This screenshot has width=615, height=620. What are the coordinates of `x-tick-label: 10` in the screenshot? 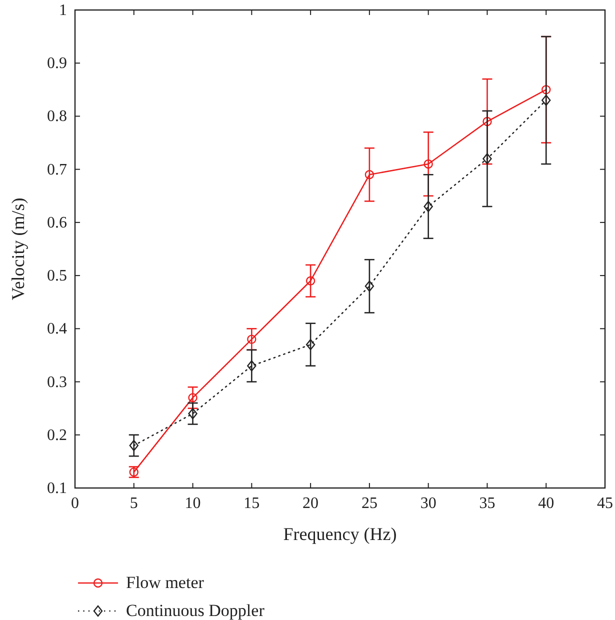 It's located at (192, 503).